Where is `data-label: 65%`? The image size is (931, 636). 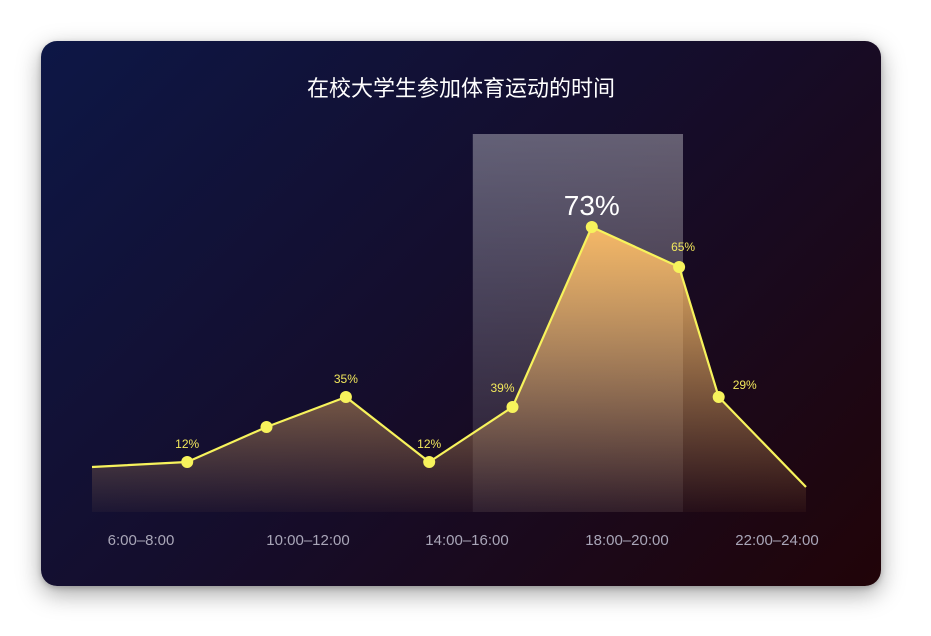 data-label: 65% is located at coordinates (683, 247).